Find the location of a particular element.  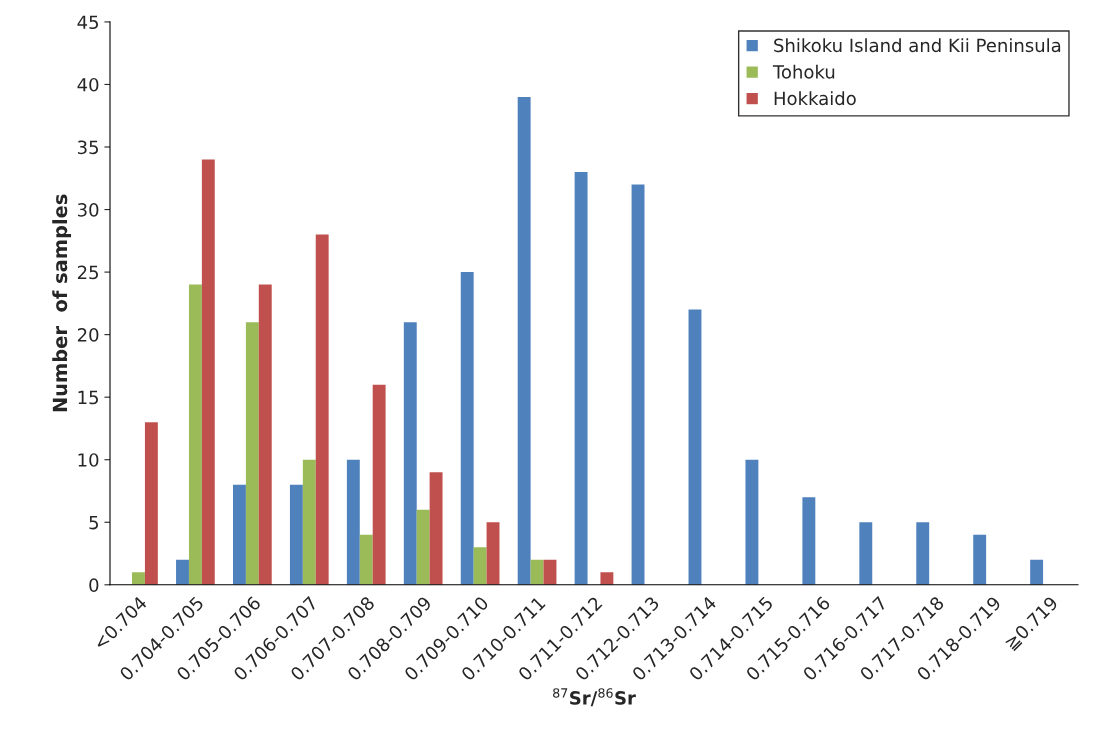

legend-label: Shikoku Island and Kii Peninsula is located at coordinates (917, 45).